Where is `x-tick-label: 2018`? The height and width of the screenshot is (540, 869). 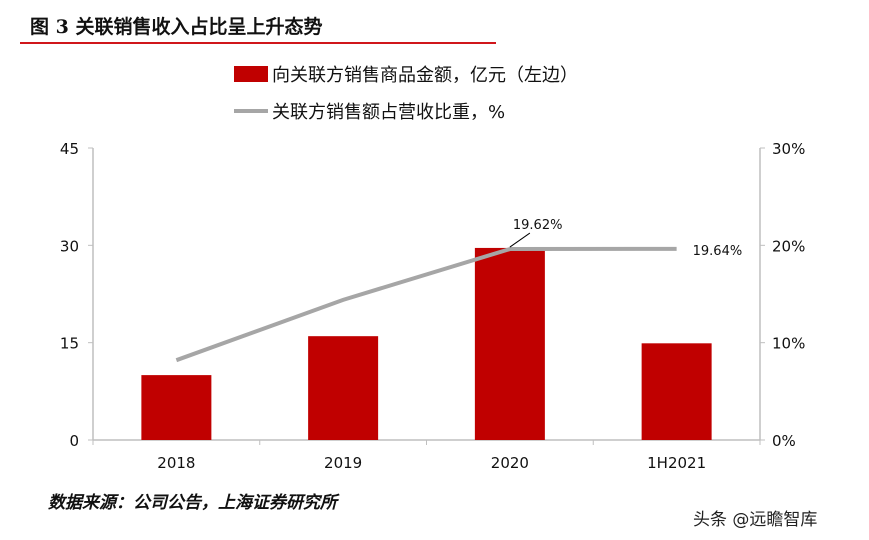 x-tick-label: 2018 is located at coordinates (176, 463).